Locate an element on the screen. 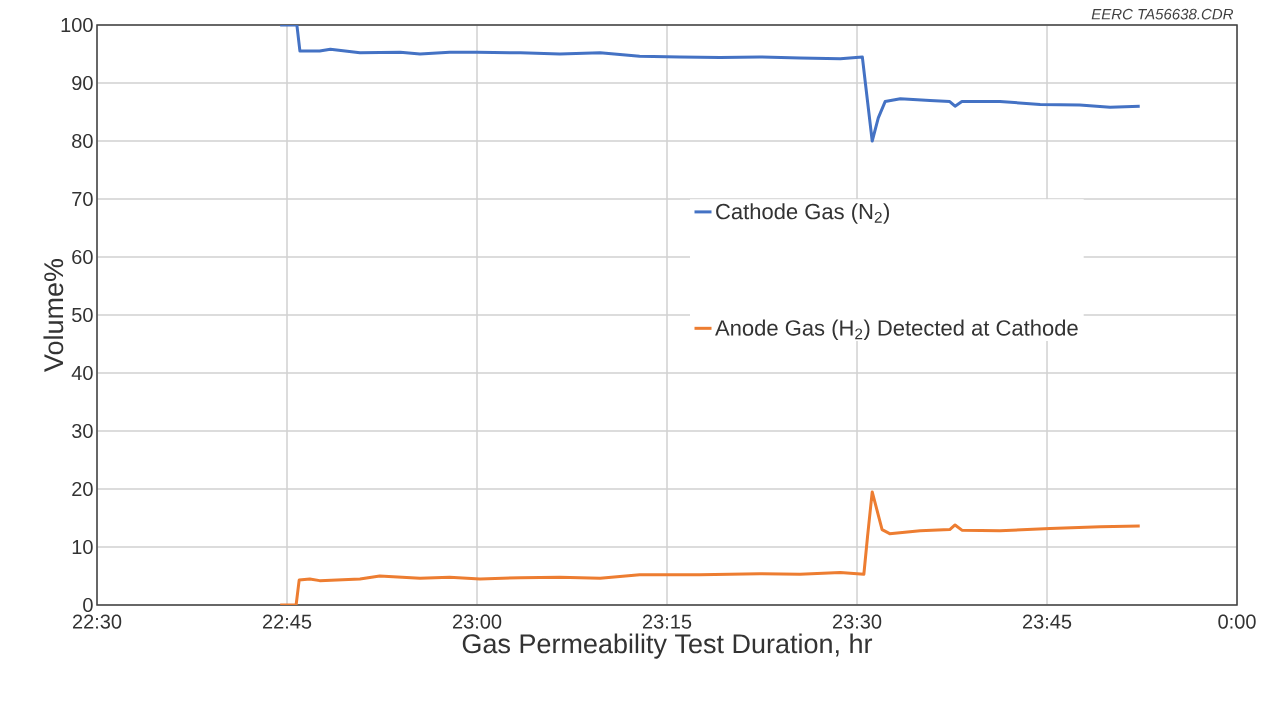 The image size is (1271, 710). y-tick-label: 100 is located at coordinates (77, 25).